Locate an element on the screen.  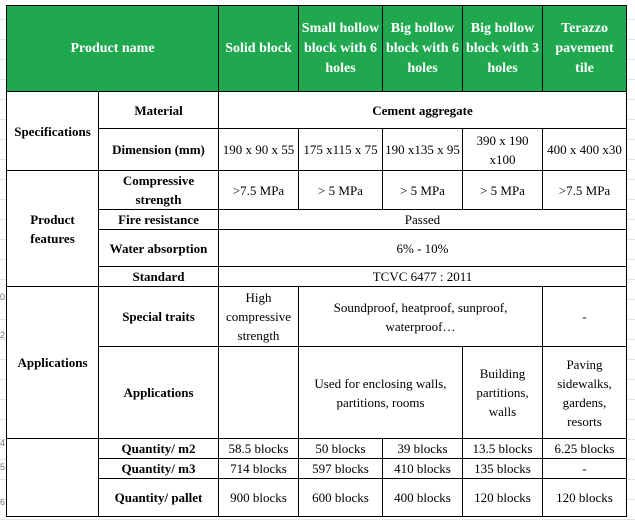
header-big-hollow-6: Big hollow block with 6 holes is located at coordinates (422, 48).